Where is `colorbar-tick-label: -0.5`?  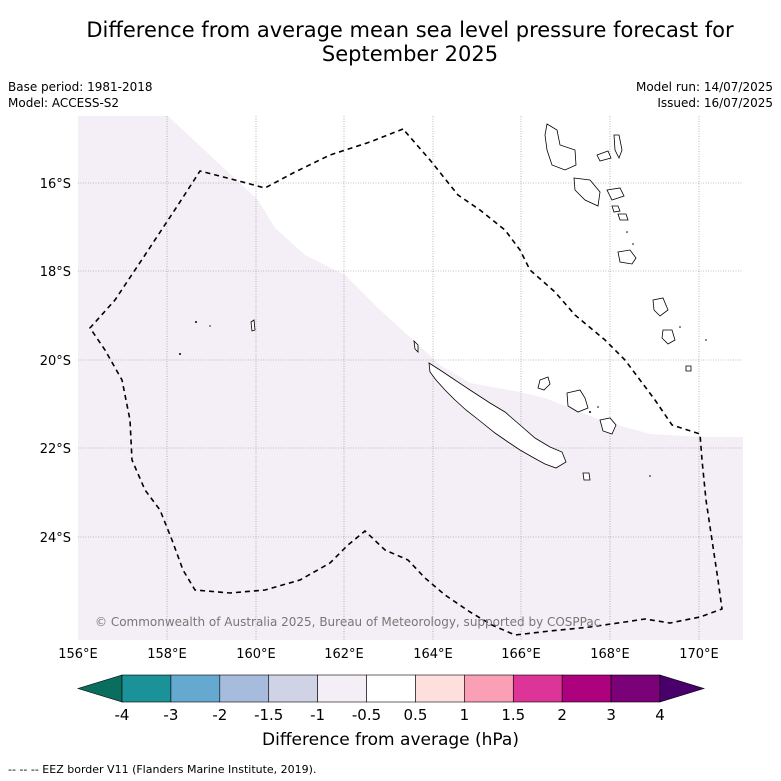 colorbar-tick-label: -0.5 is located at coordinates (366, 715).